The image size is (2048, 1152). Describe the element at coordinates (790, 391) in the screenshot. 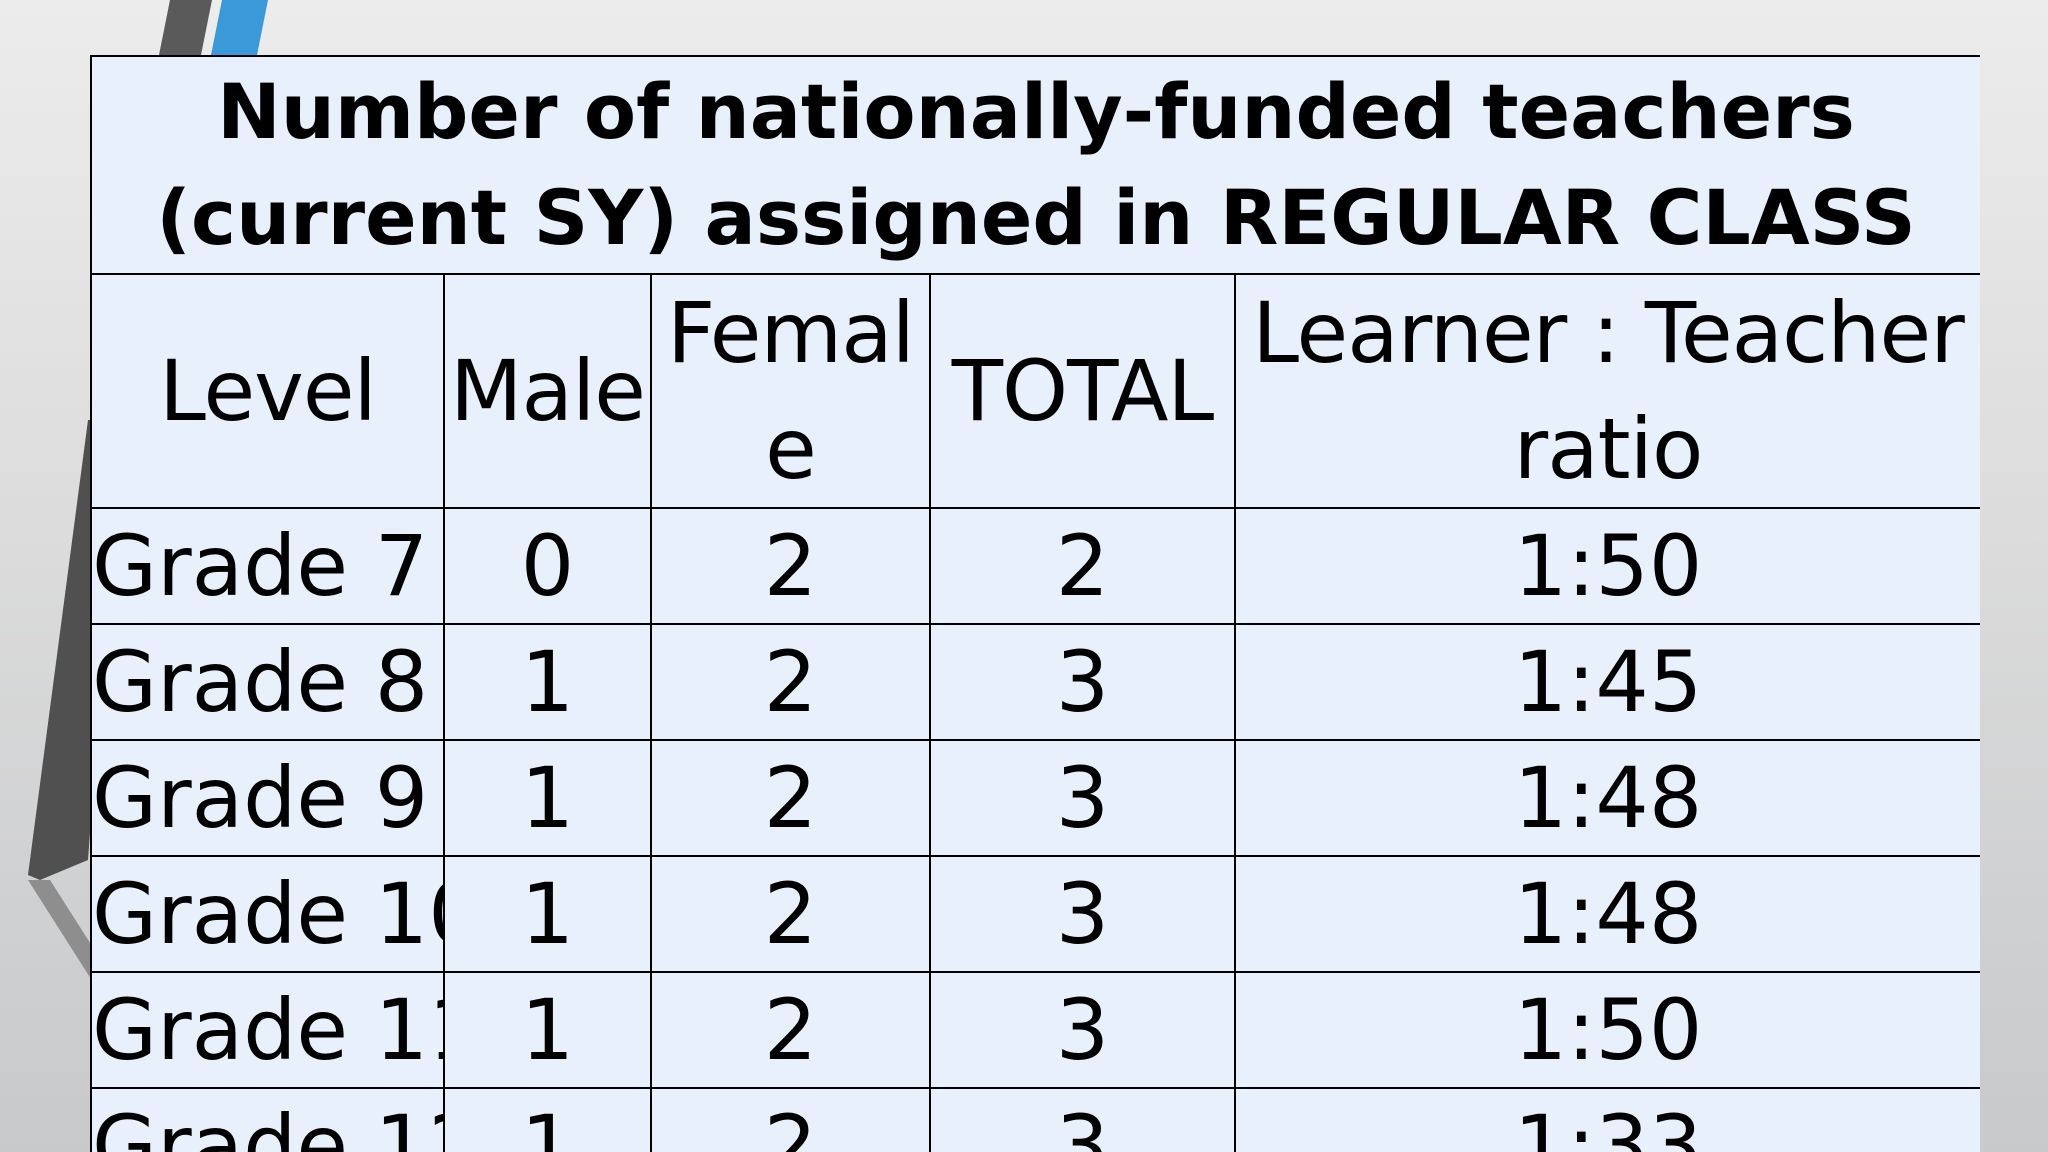

I see `header-female: Female` at that location.